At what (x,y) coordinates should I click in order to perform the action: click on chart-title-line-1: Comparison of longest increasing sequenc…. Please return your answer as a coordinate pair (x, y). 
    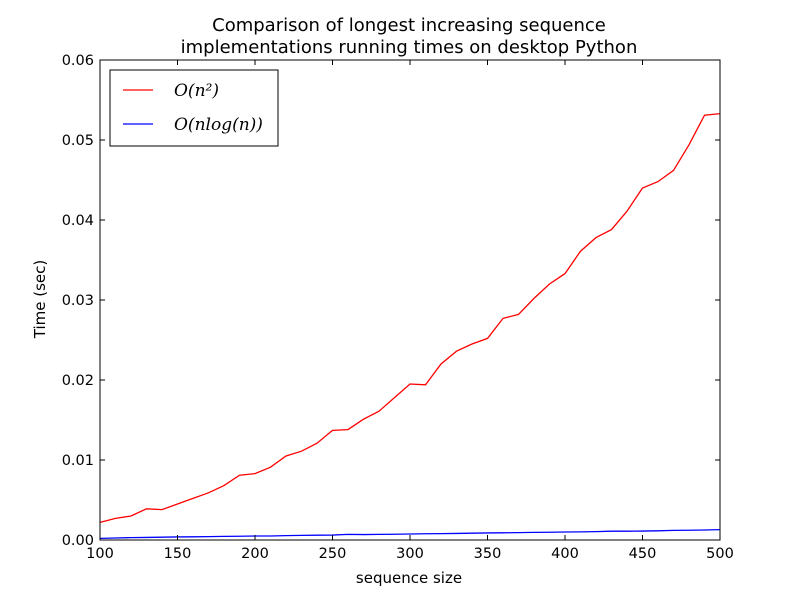
    Looking at the image, I should click on (409, 25).